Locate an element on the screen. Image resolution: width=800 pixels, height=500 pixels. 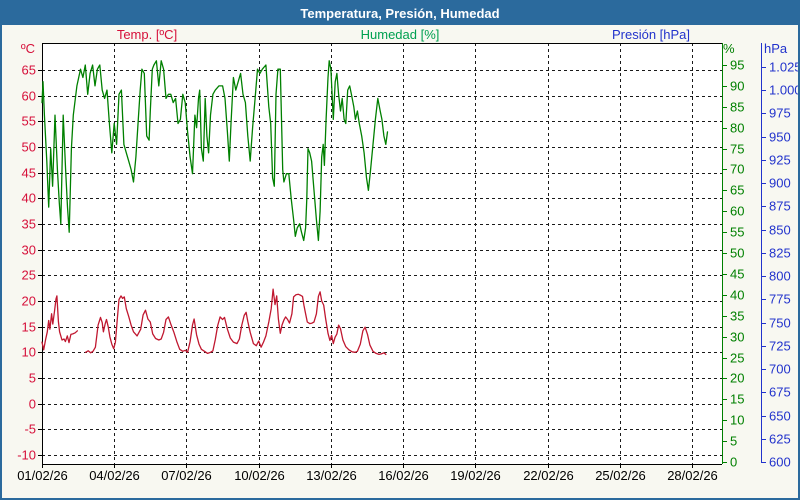
svg-text: -10 is located at coordinates (26, 455).